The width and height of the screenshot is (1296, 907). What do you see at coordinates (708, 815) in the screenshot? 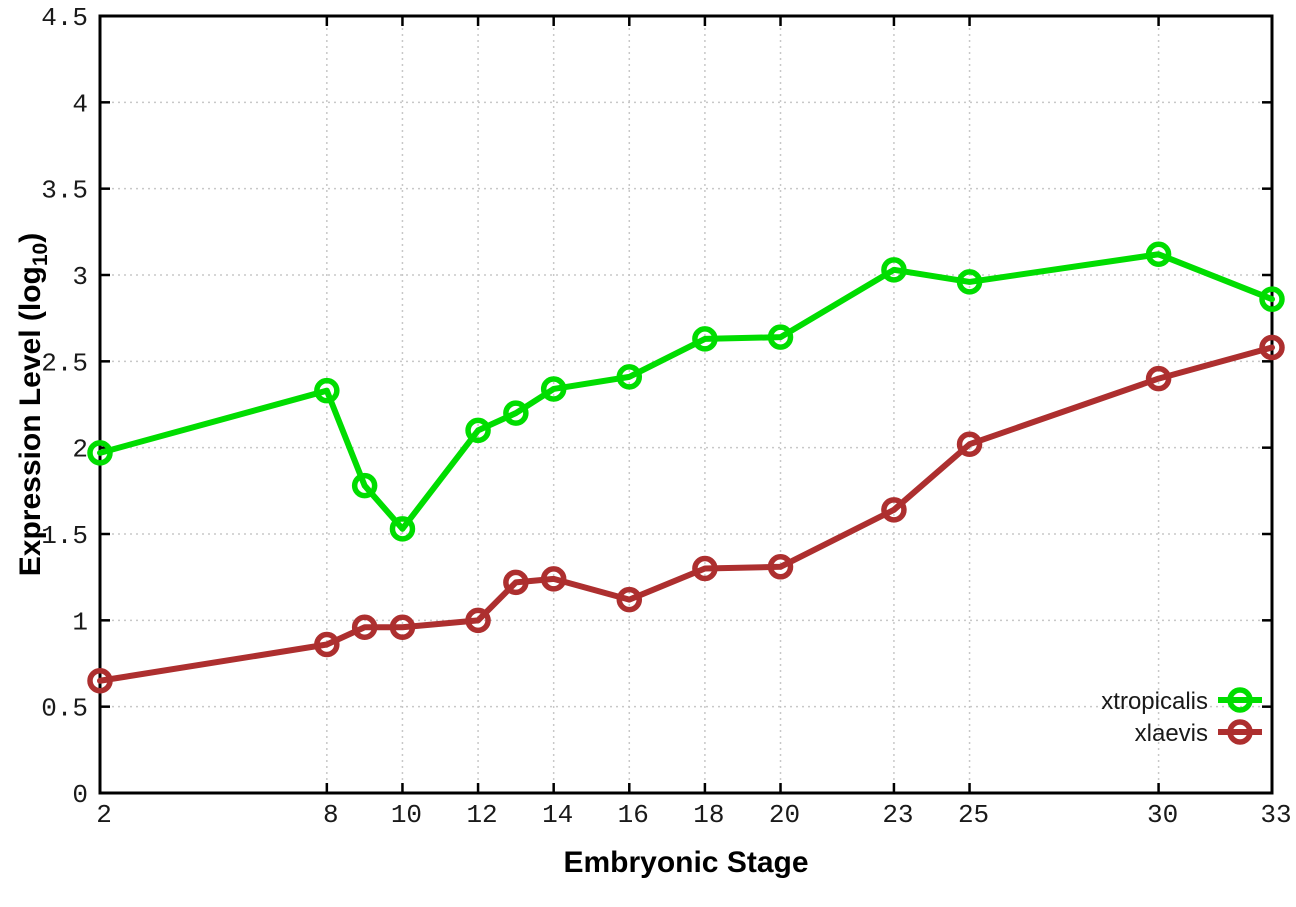
I see `x-tick-label: 18` at bounding box center [708, 815].